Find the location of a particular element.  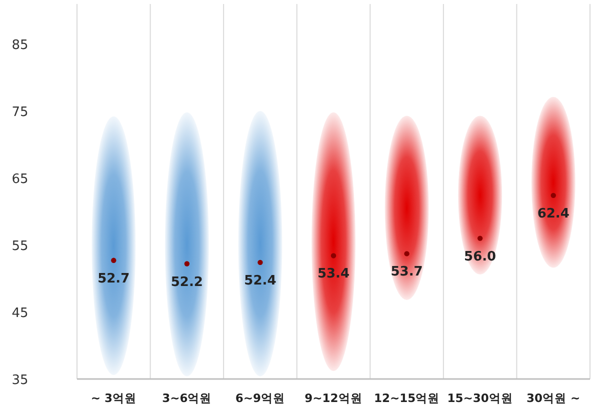

x-tick-label: 3~6억원 is located at coordinates (187, 398).